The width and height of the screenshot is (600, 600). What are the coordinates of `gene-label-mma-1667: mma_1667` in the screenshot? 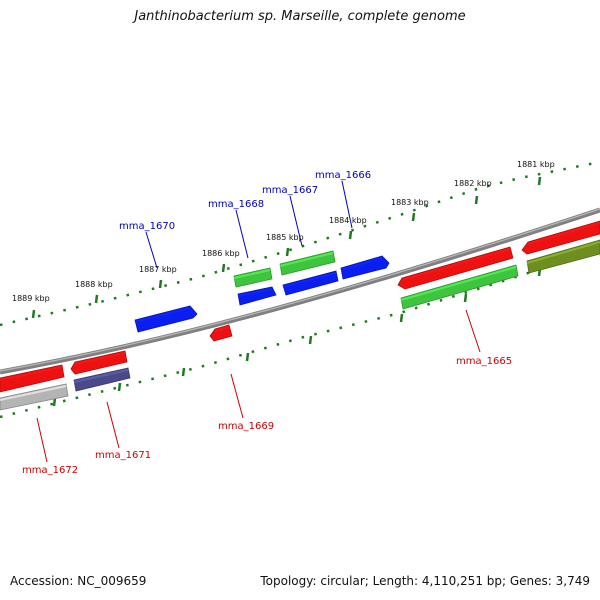 It's located at (290, 190).